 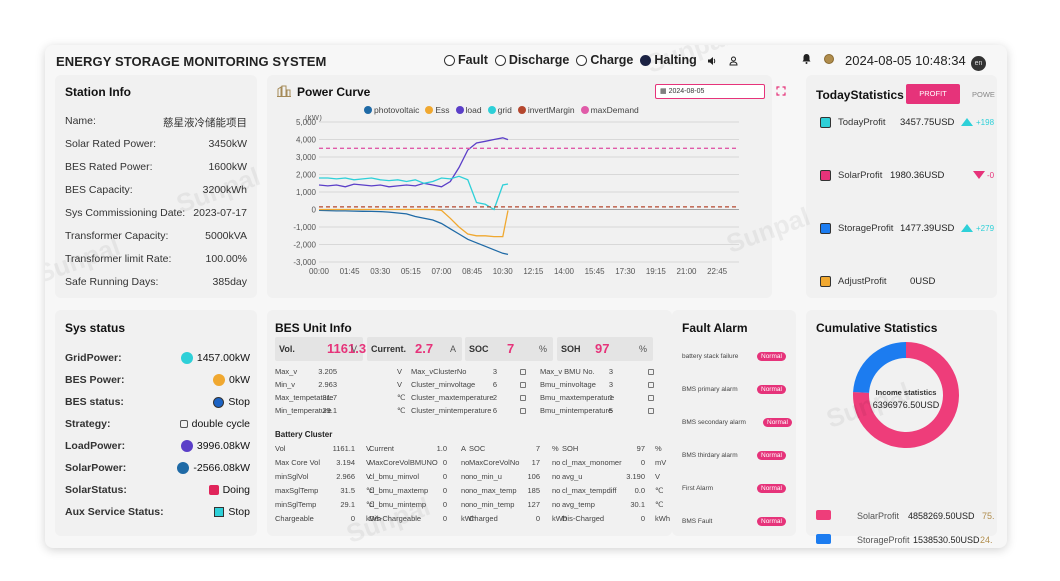 I want to click on today-stat-label: AdjustProfit, so click(x=862, y=281).